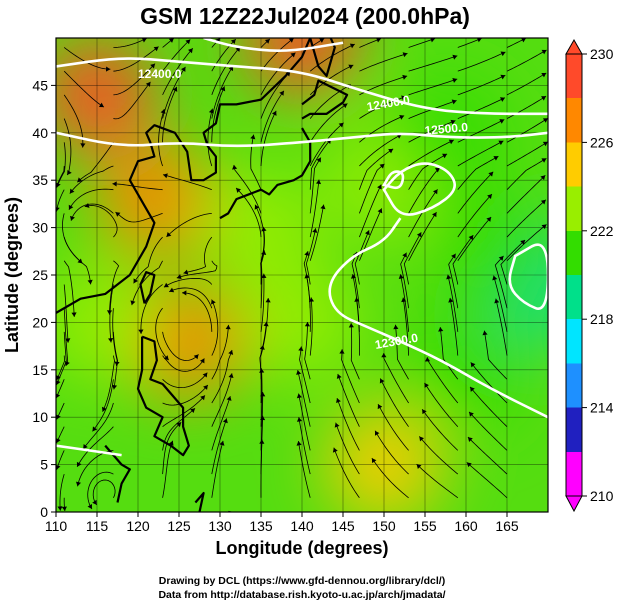  What do you see at coordinates (12, 275) in the screenshot?
I see `y-axis-title: Latitude (degrees)` at bounding box center [12, 275].